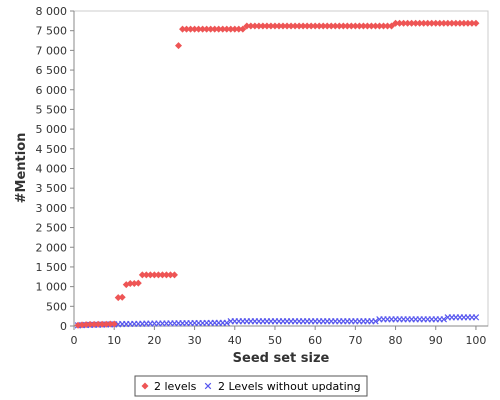 Image resolution: width=500 pixels, height=400 pixels. Describe the element at coordinates (63, 326) in the screenshot. I see `y-tick-label: 0` at that location.